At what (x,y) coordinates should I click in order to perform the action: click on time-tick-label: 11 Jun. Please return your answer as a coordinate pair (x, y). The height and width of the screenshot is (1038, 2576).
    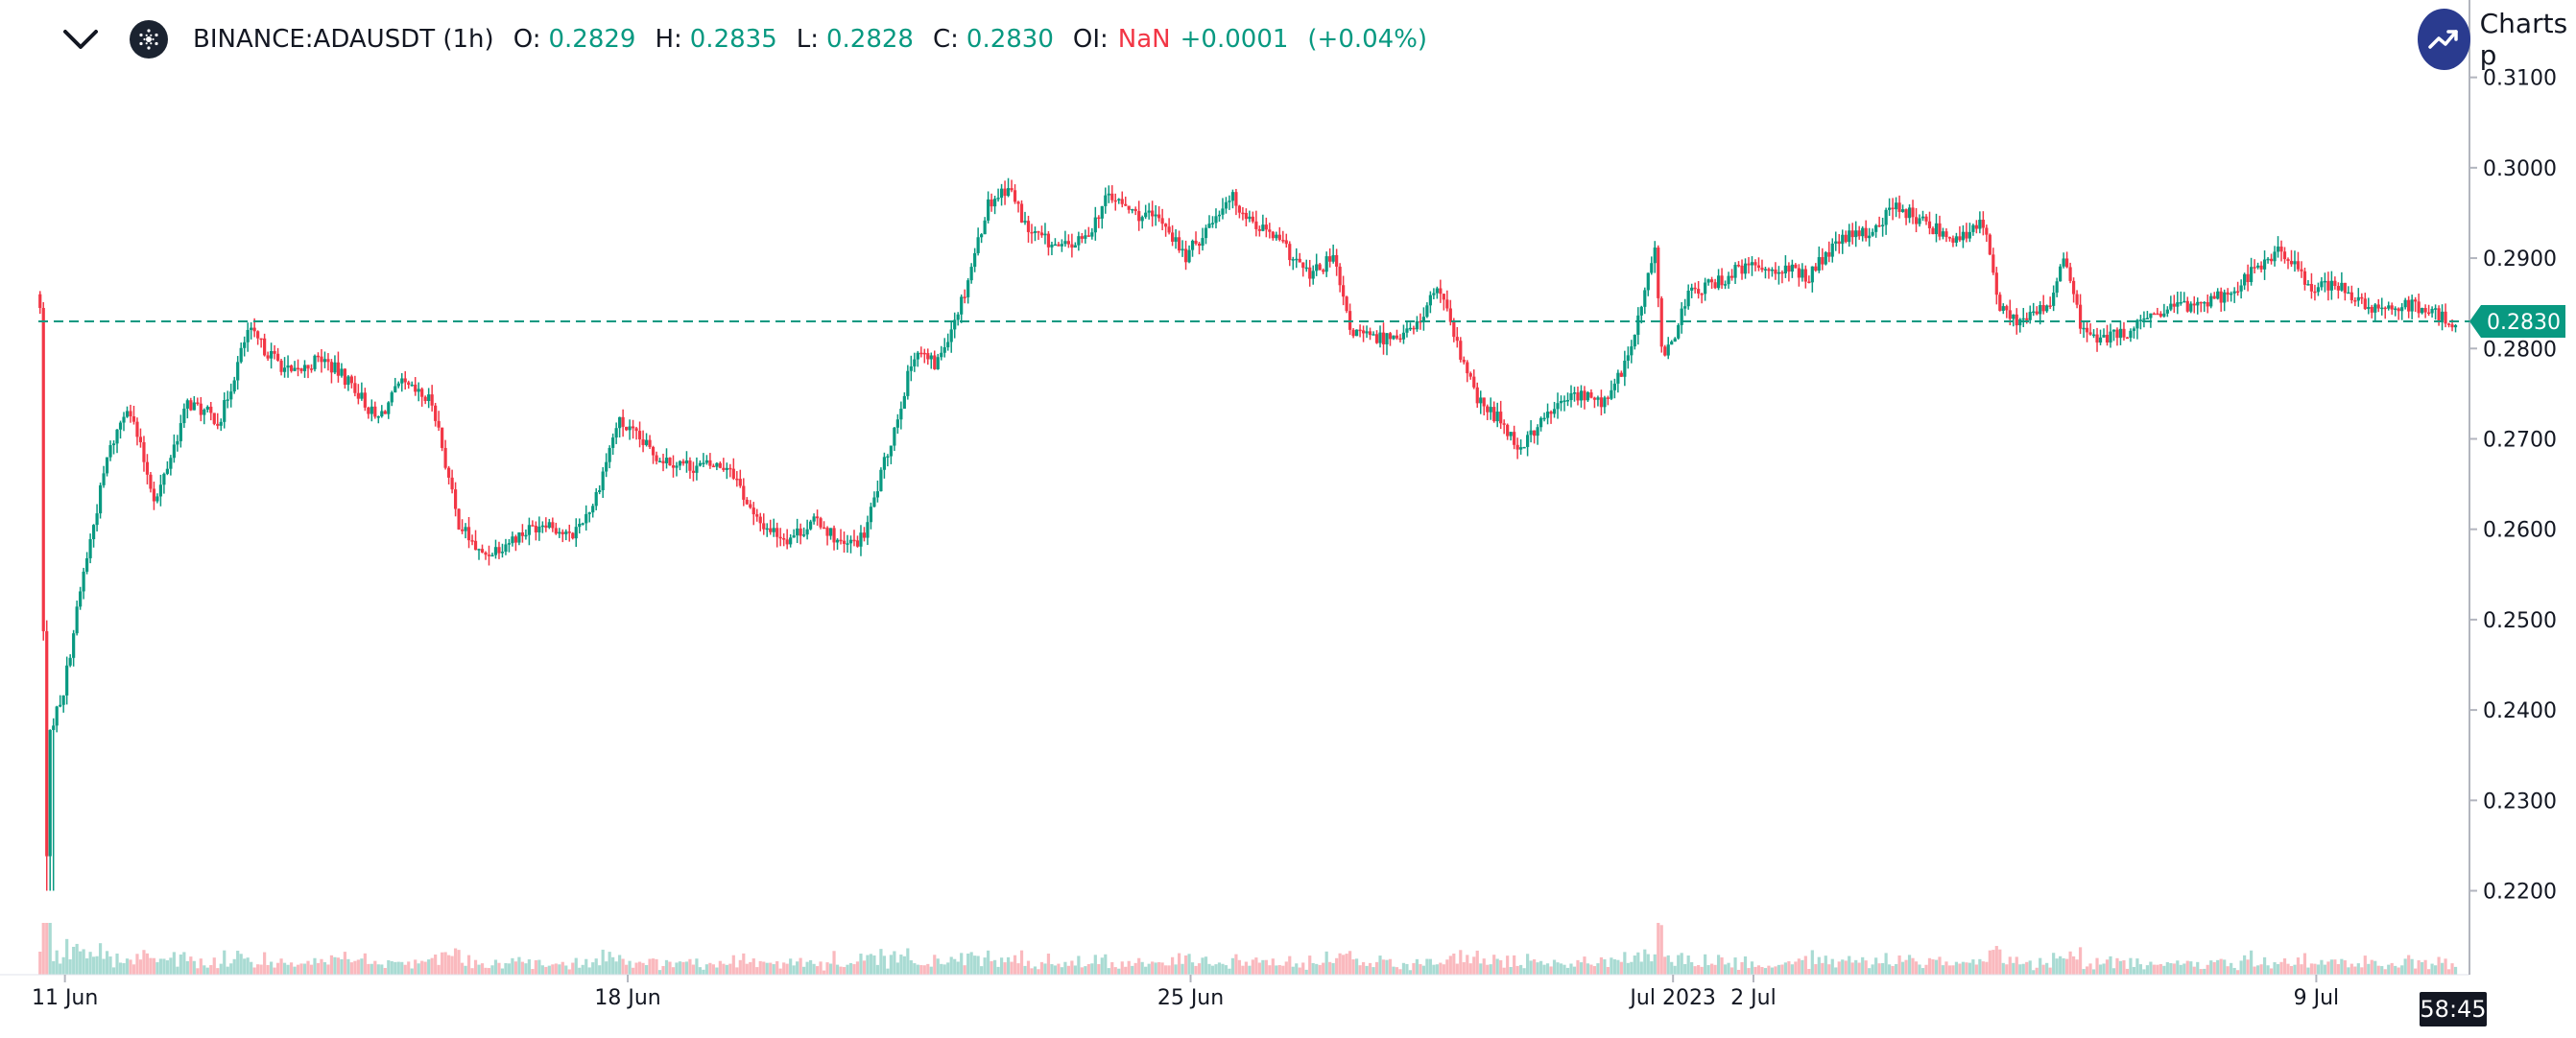
    Looking at the image, I should click on (65, 998).